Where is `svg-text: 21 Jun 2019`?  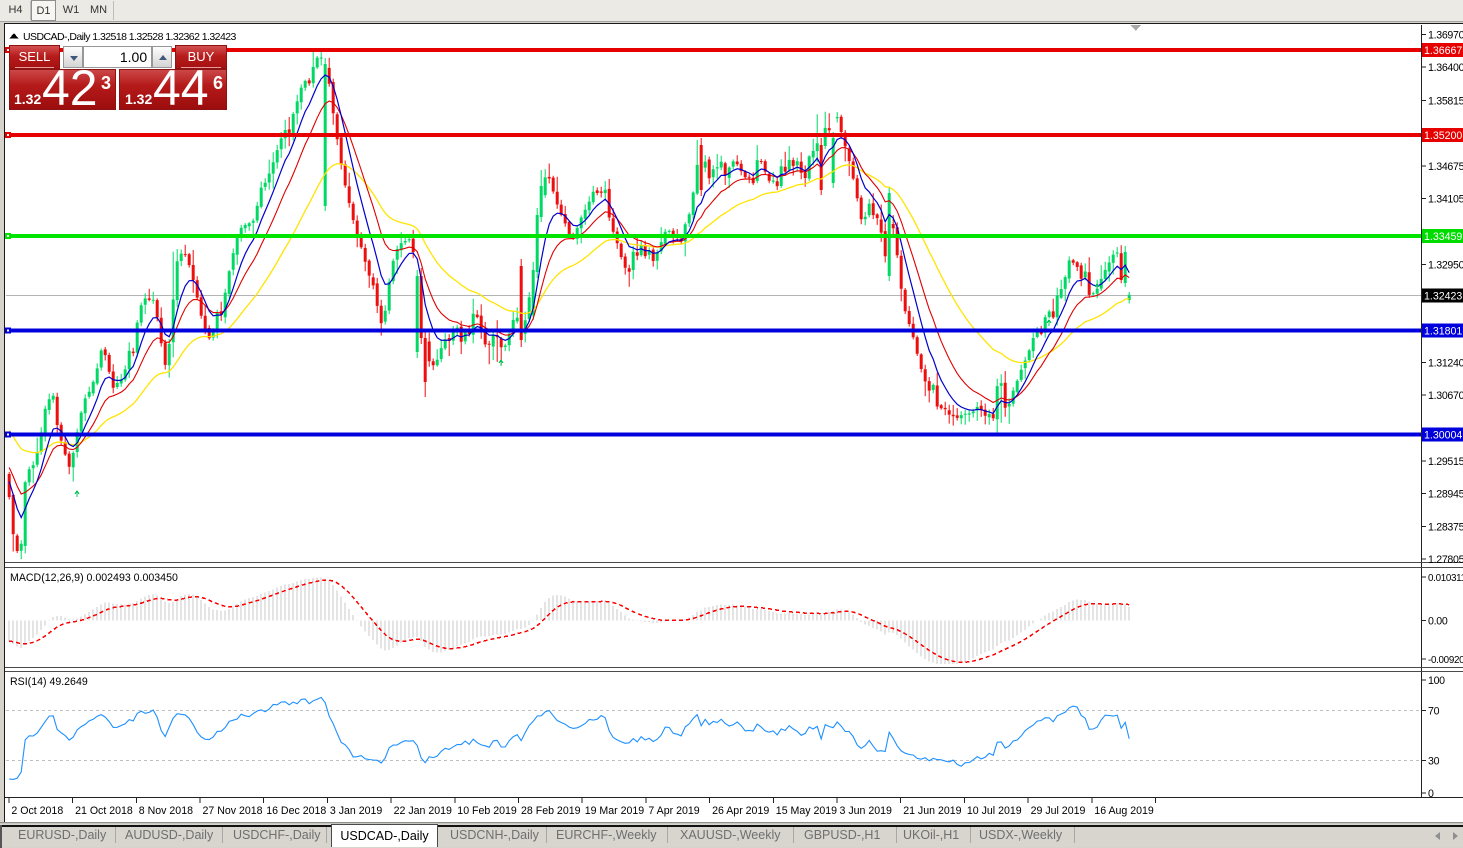
svg-text: 21 Jun 2019 is located at coordinates (932, 811).